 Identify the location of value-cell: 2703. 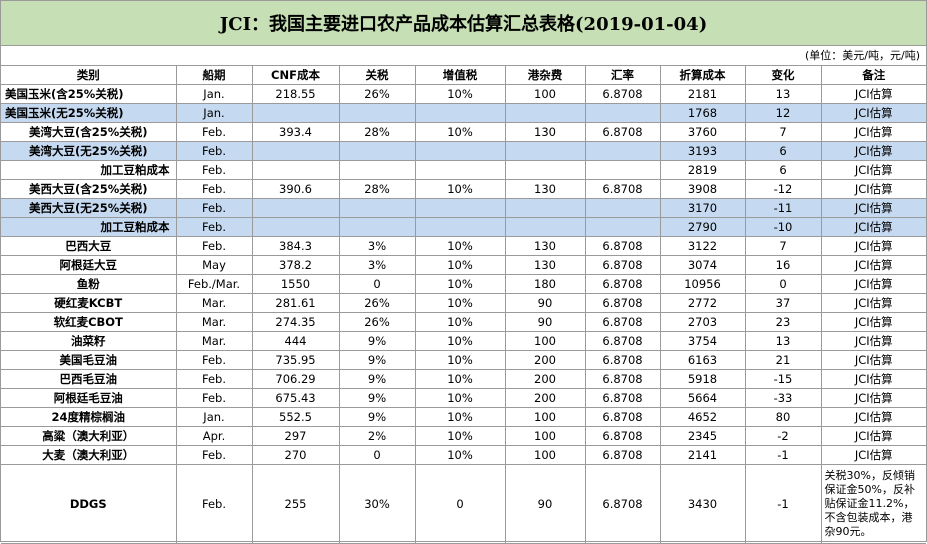
(702, 322).